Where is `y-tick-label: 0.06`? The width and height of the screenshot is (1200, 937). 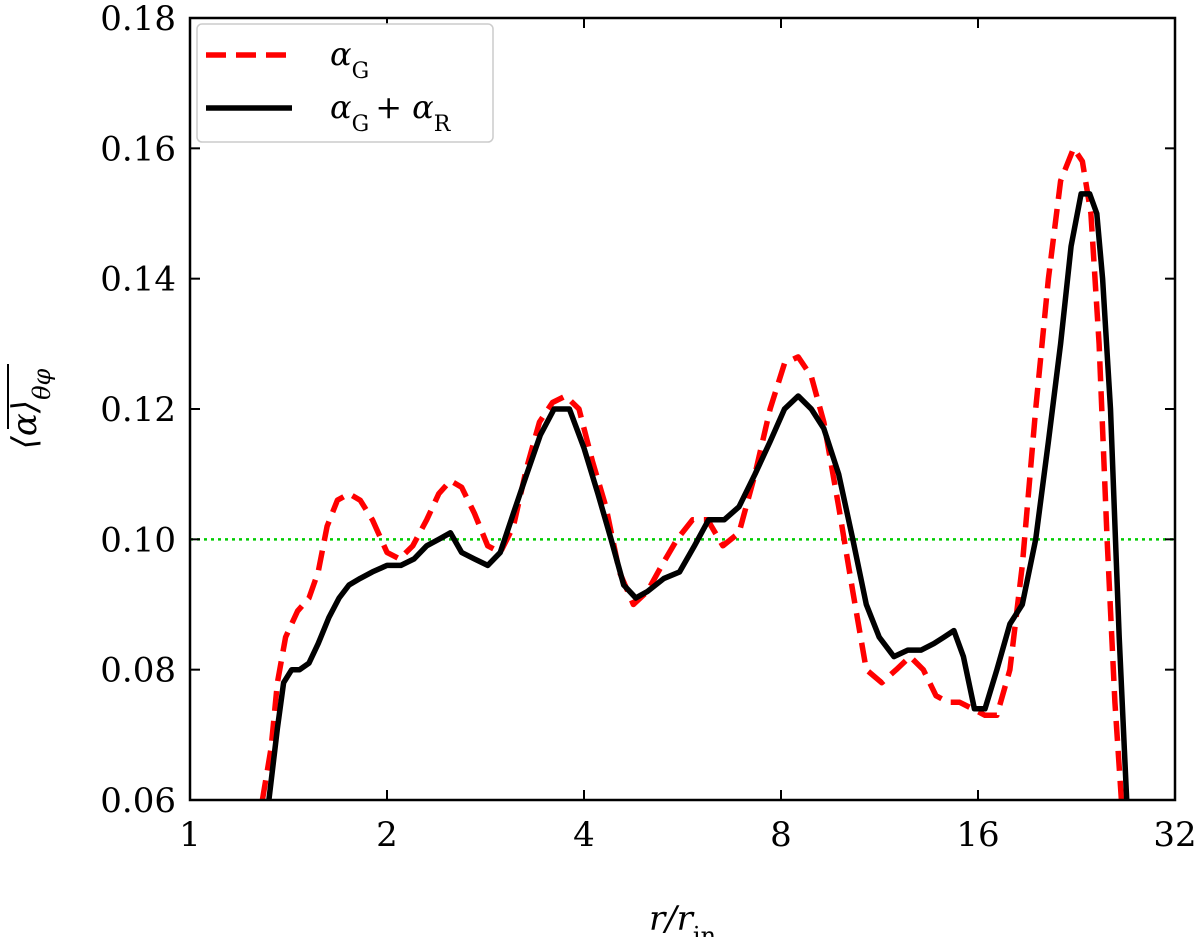
y-tick-label: 0.06 is located at coordinates (138, 801).